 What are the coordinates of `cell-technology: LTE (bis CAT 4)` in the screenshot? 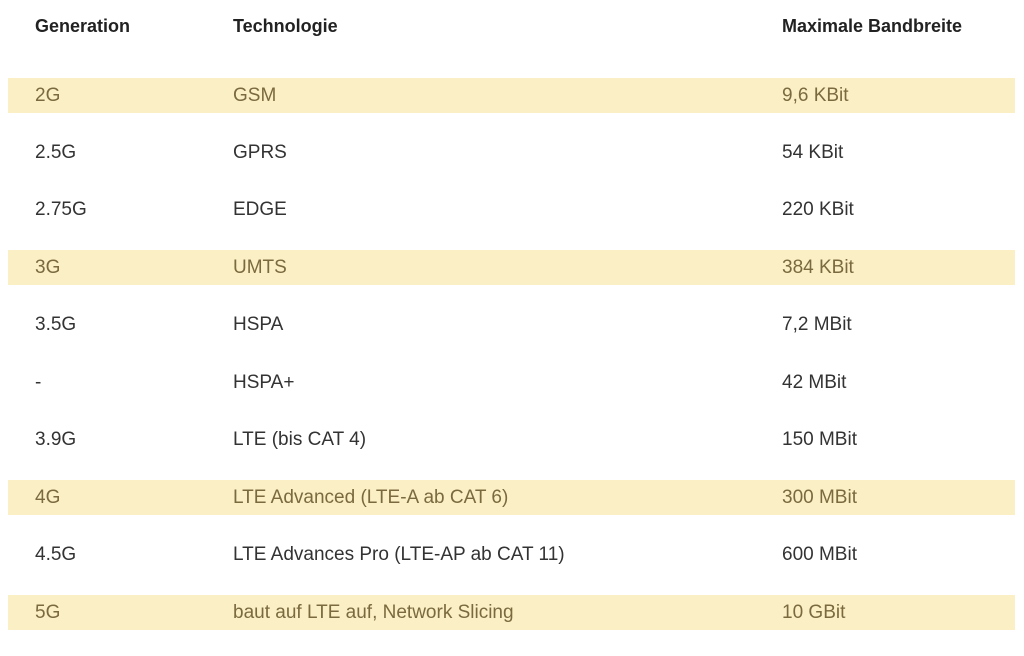 It's located at (300, 439).